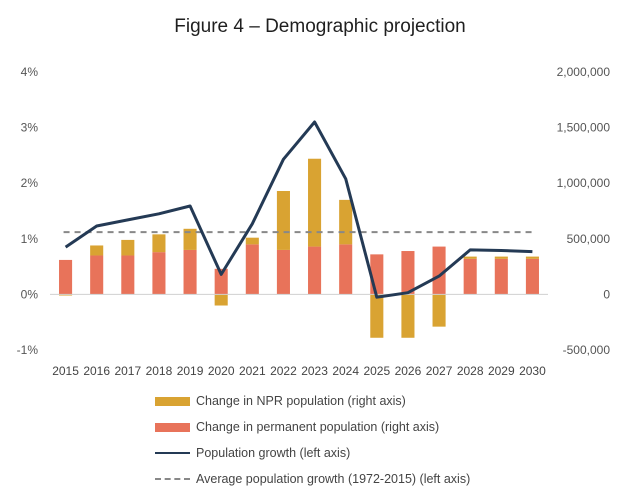 The width and height of the screenshot is (640, 500). Describe the element at coordinates (221, 371) in the screenshot. I see `x-axis-tick-label: 2020` at that location.